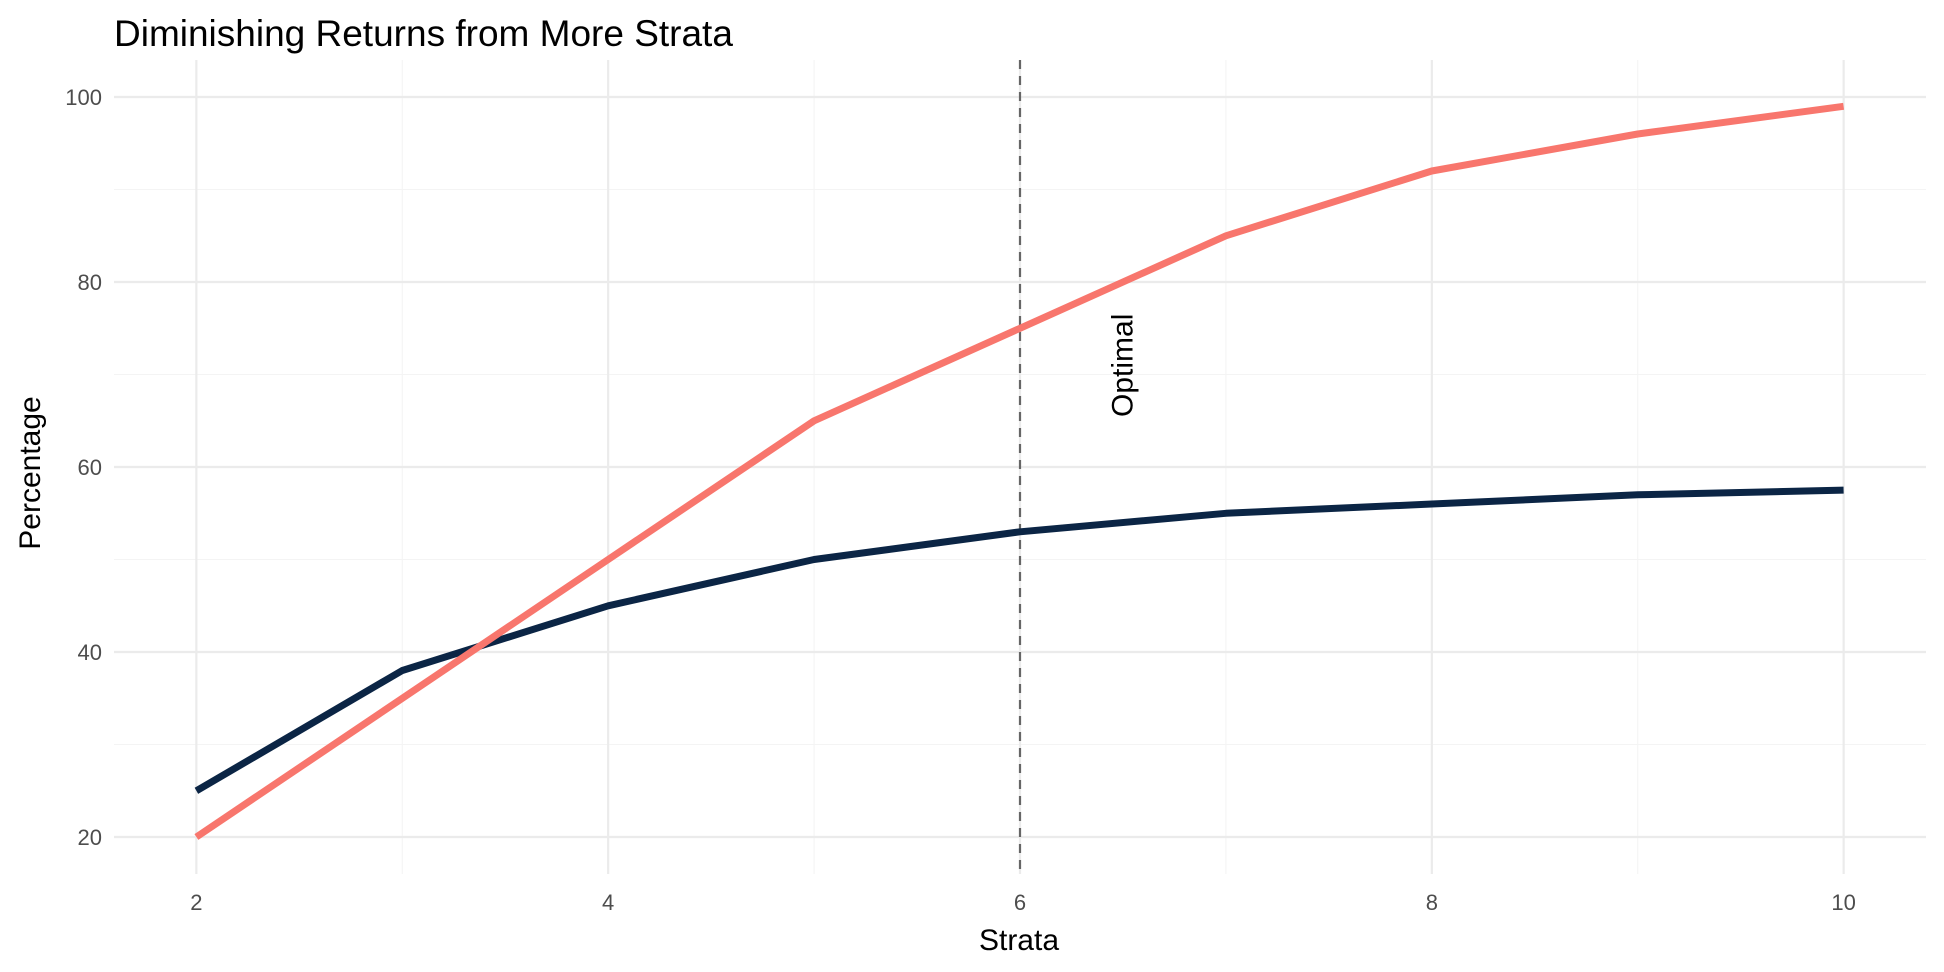 This screenshot has height=972, width=1944. What do you see at coordinates (1020, 902) in the screenshot?
I see `x-tick-label-2: 6` at bounding box center [1020, 902].